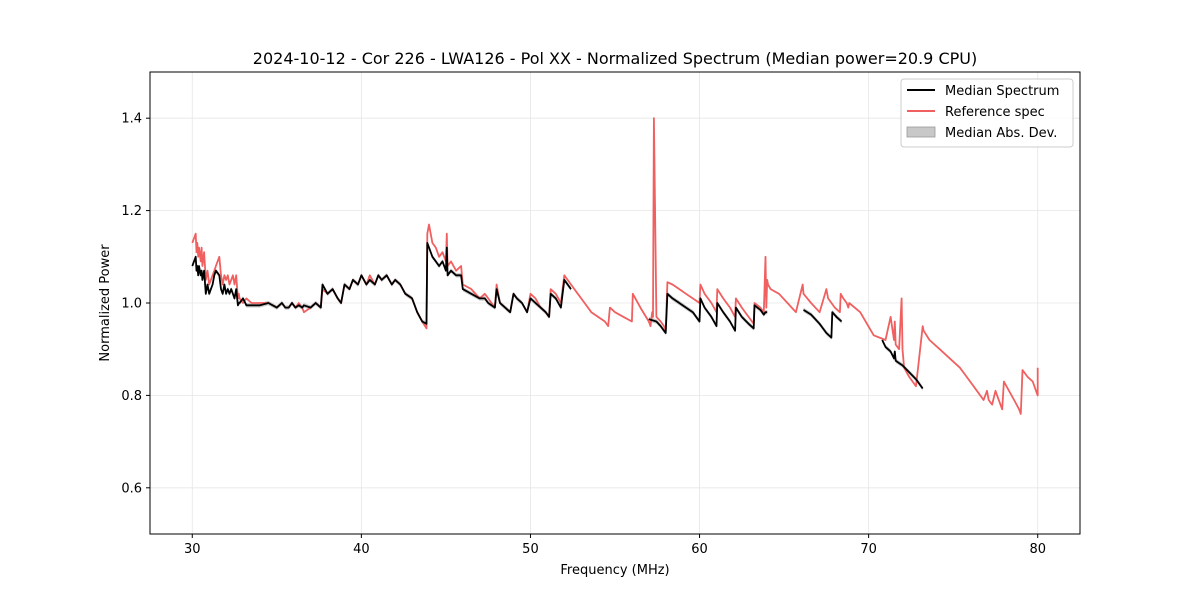 Image resolution: width=1200 pixels, height=600 pixels. Describe the element at coordinates (361, 549) in the screenshot. I see `x-tick-label: 40` at that location.